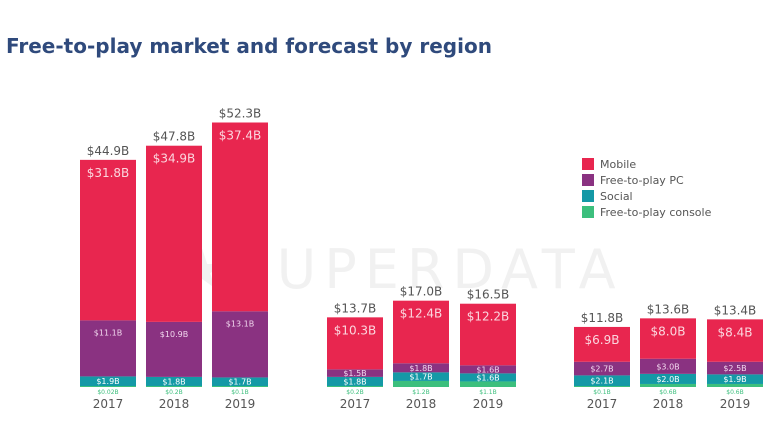 The width and height of the screenshot is (768, 447). I want to click on label-mobile-g0-2017: $31.8B, so click(108, 173).